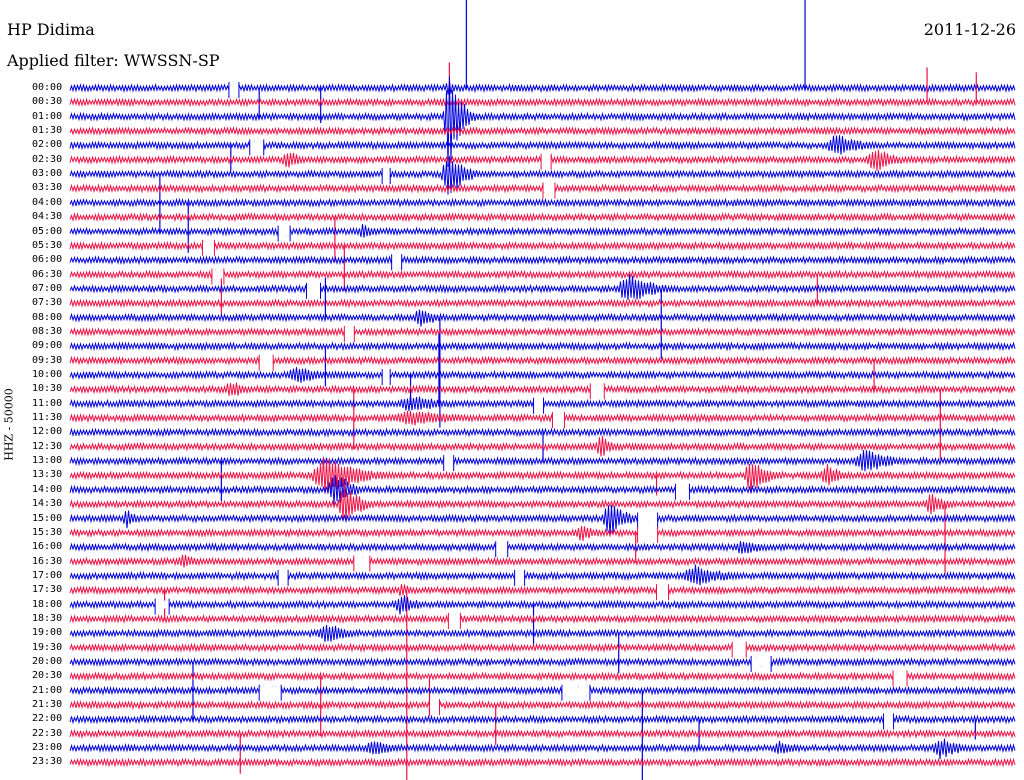 The height and width of the screenshot is (780, 1024). Describe the element at coordinates (47, 633) in the screenshot. I see `time-label: 19:00` at that location.